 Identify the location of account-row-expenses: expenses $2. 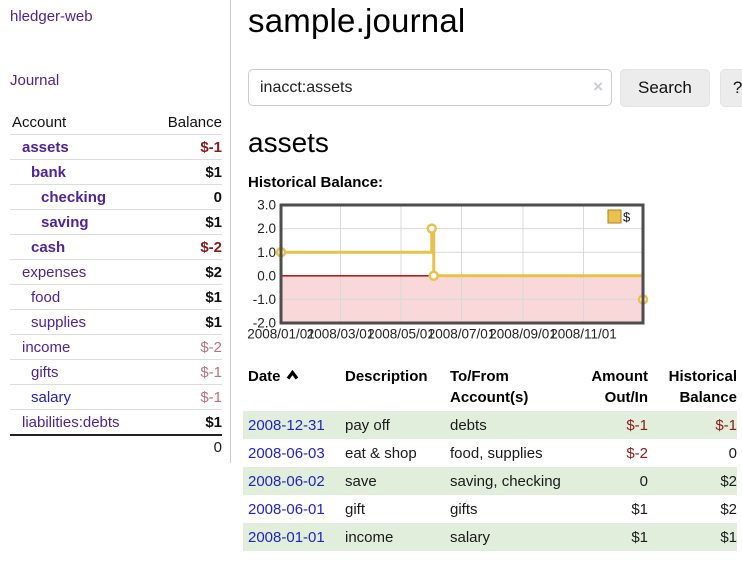
(116, 271).